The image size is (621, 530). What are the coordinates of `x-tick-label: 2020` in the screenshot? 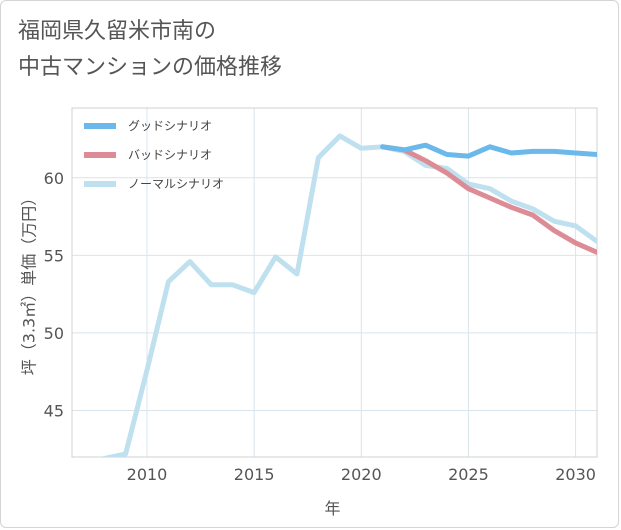 It's located at (361, 474).